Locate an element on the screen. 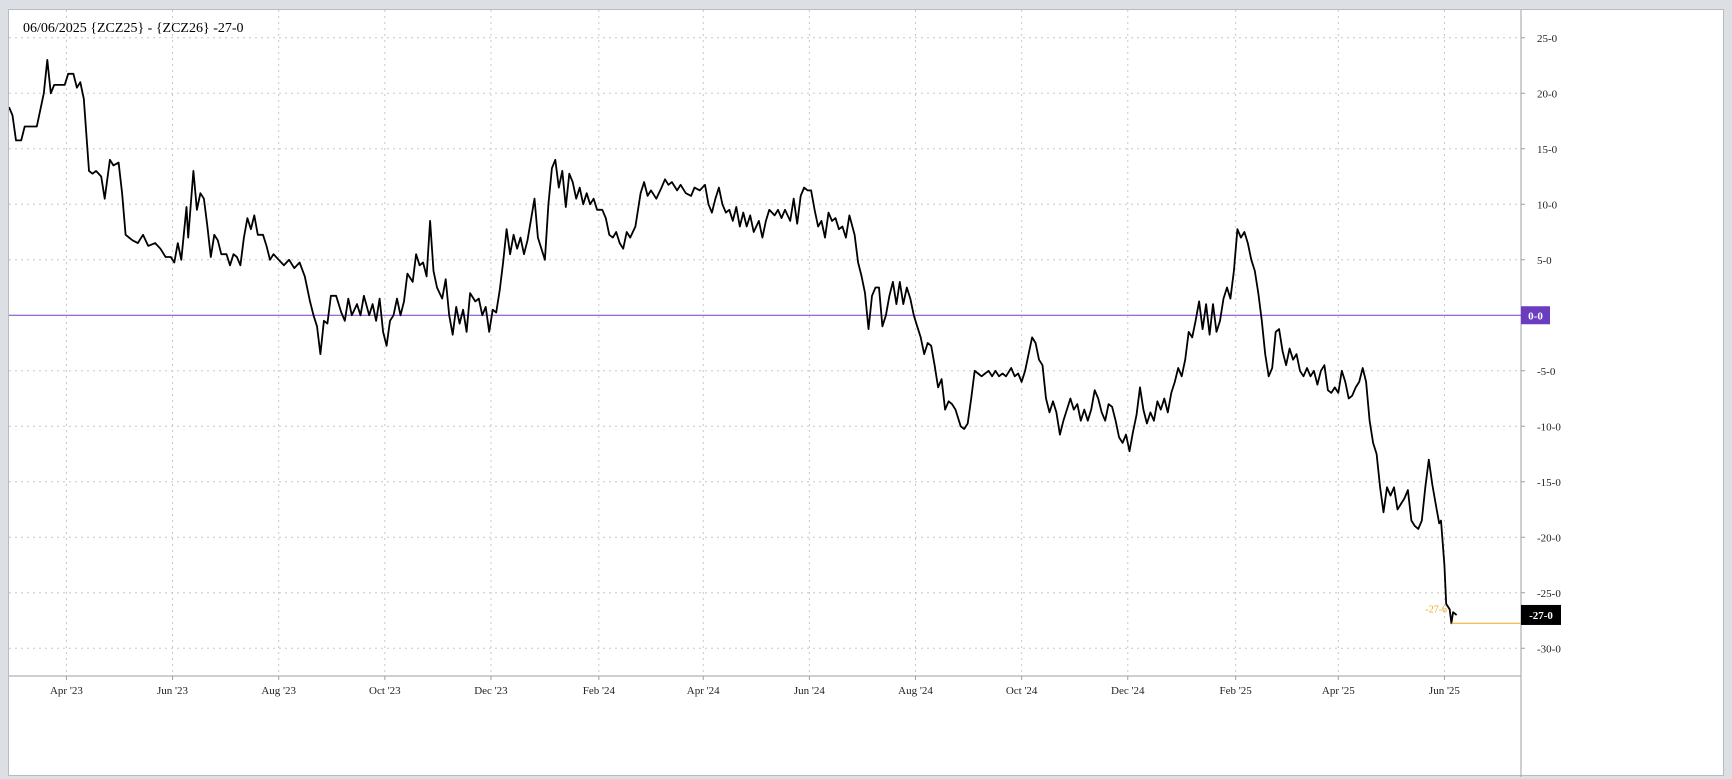 This screenshot has height=779, width=1732. x-tick-label: Dec '23 is located at coordinates (491, 691).